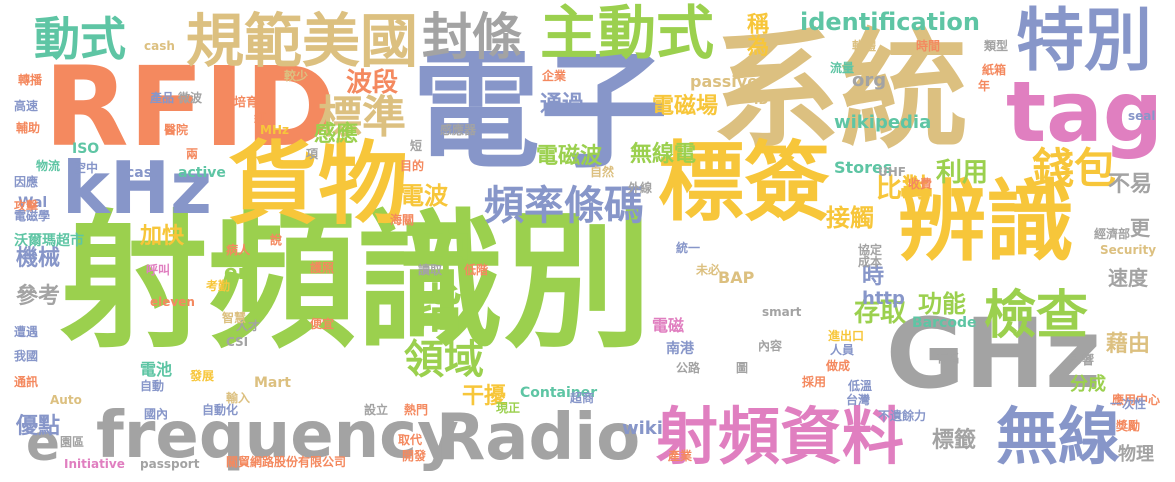  I want to click on word: 採用, so click(814, 382).